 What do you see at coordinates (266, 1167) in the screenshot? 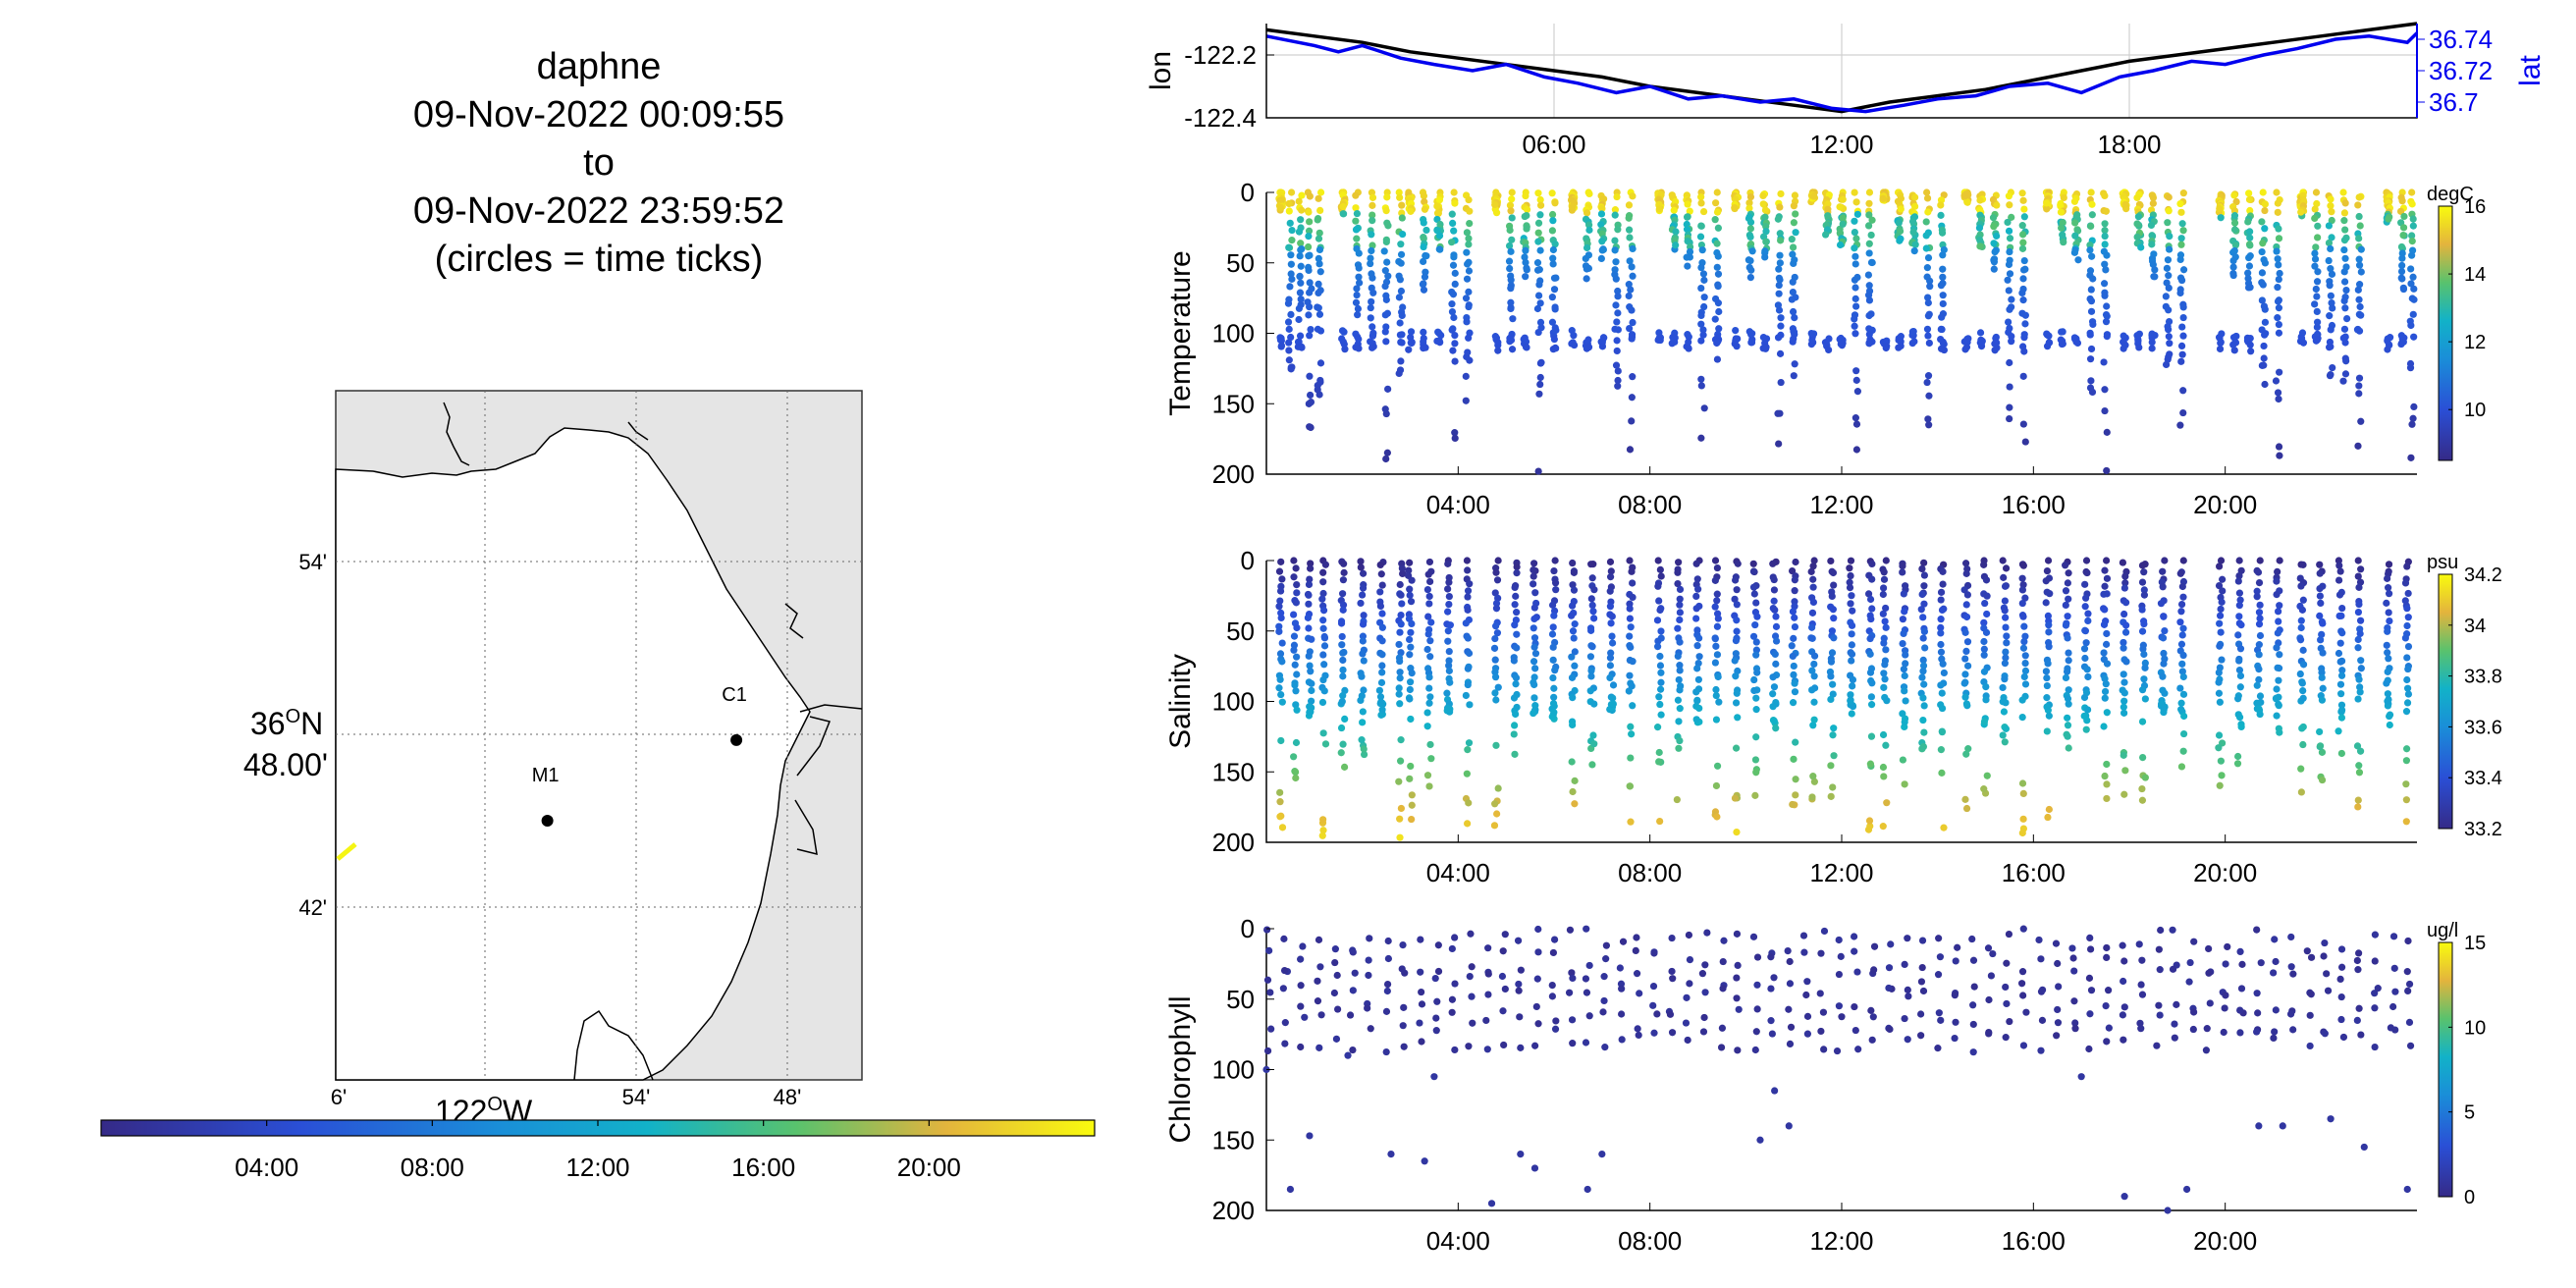
I see `time-colorbar-tick-label: 04:00` at bounding box center [266, 1167].